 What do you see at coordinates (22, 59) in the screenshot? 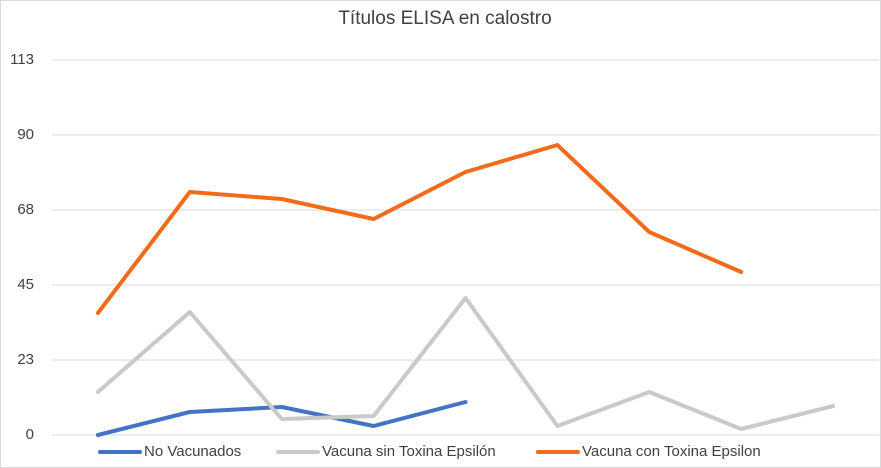
I see `y-tick-label: 113` at bounding box center [22, 59].